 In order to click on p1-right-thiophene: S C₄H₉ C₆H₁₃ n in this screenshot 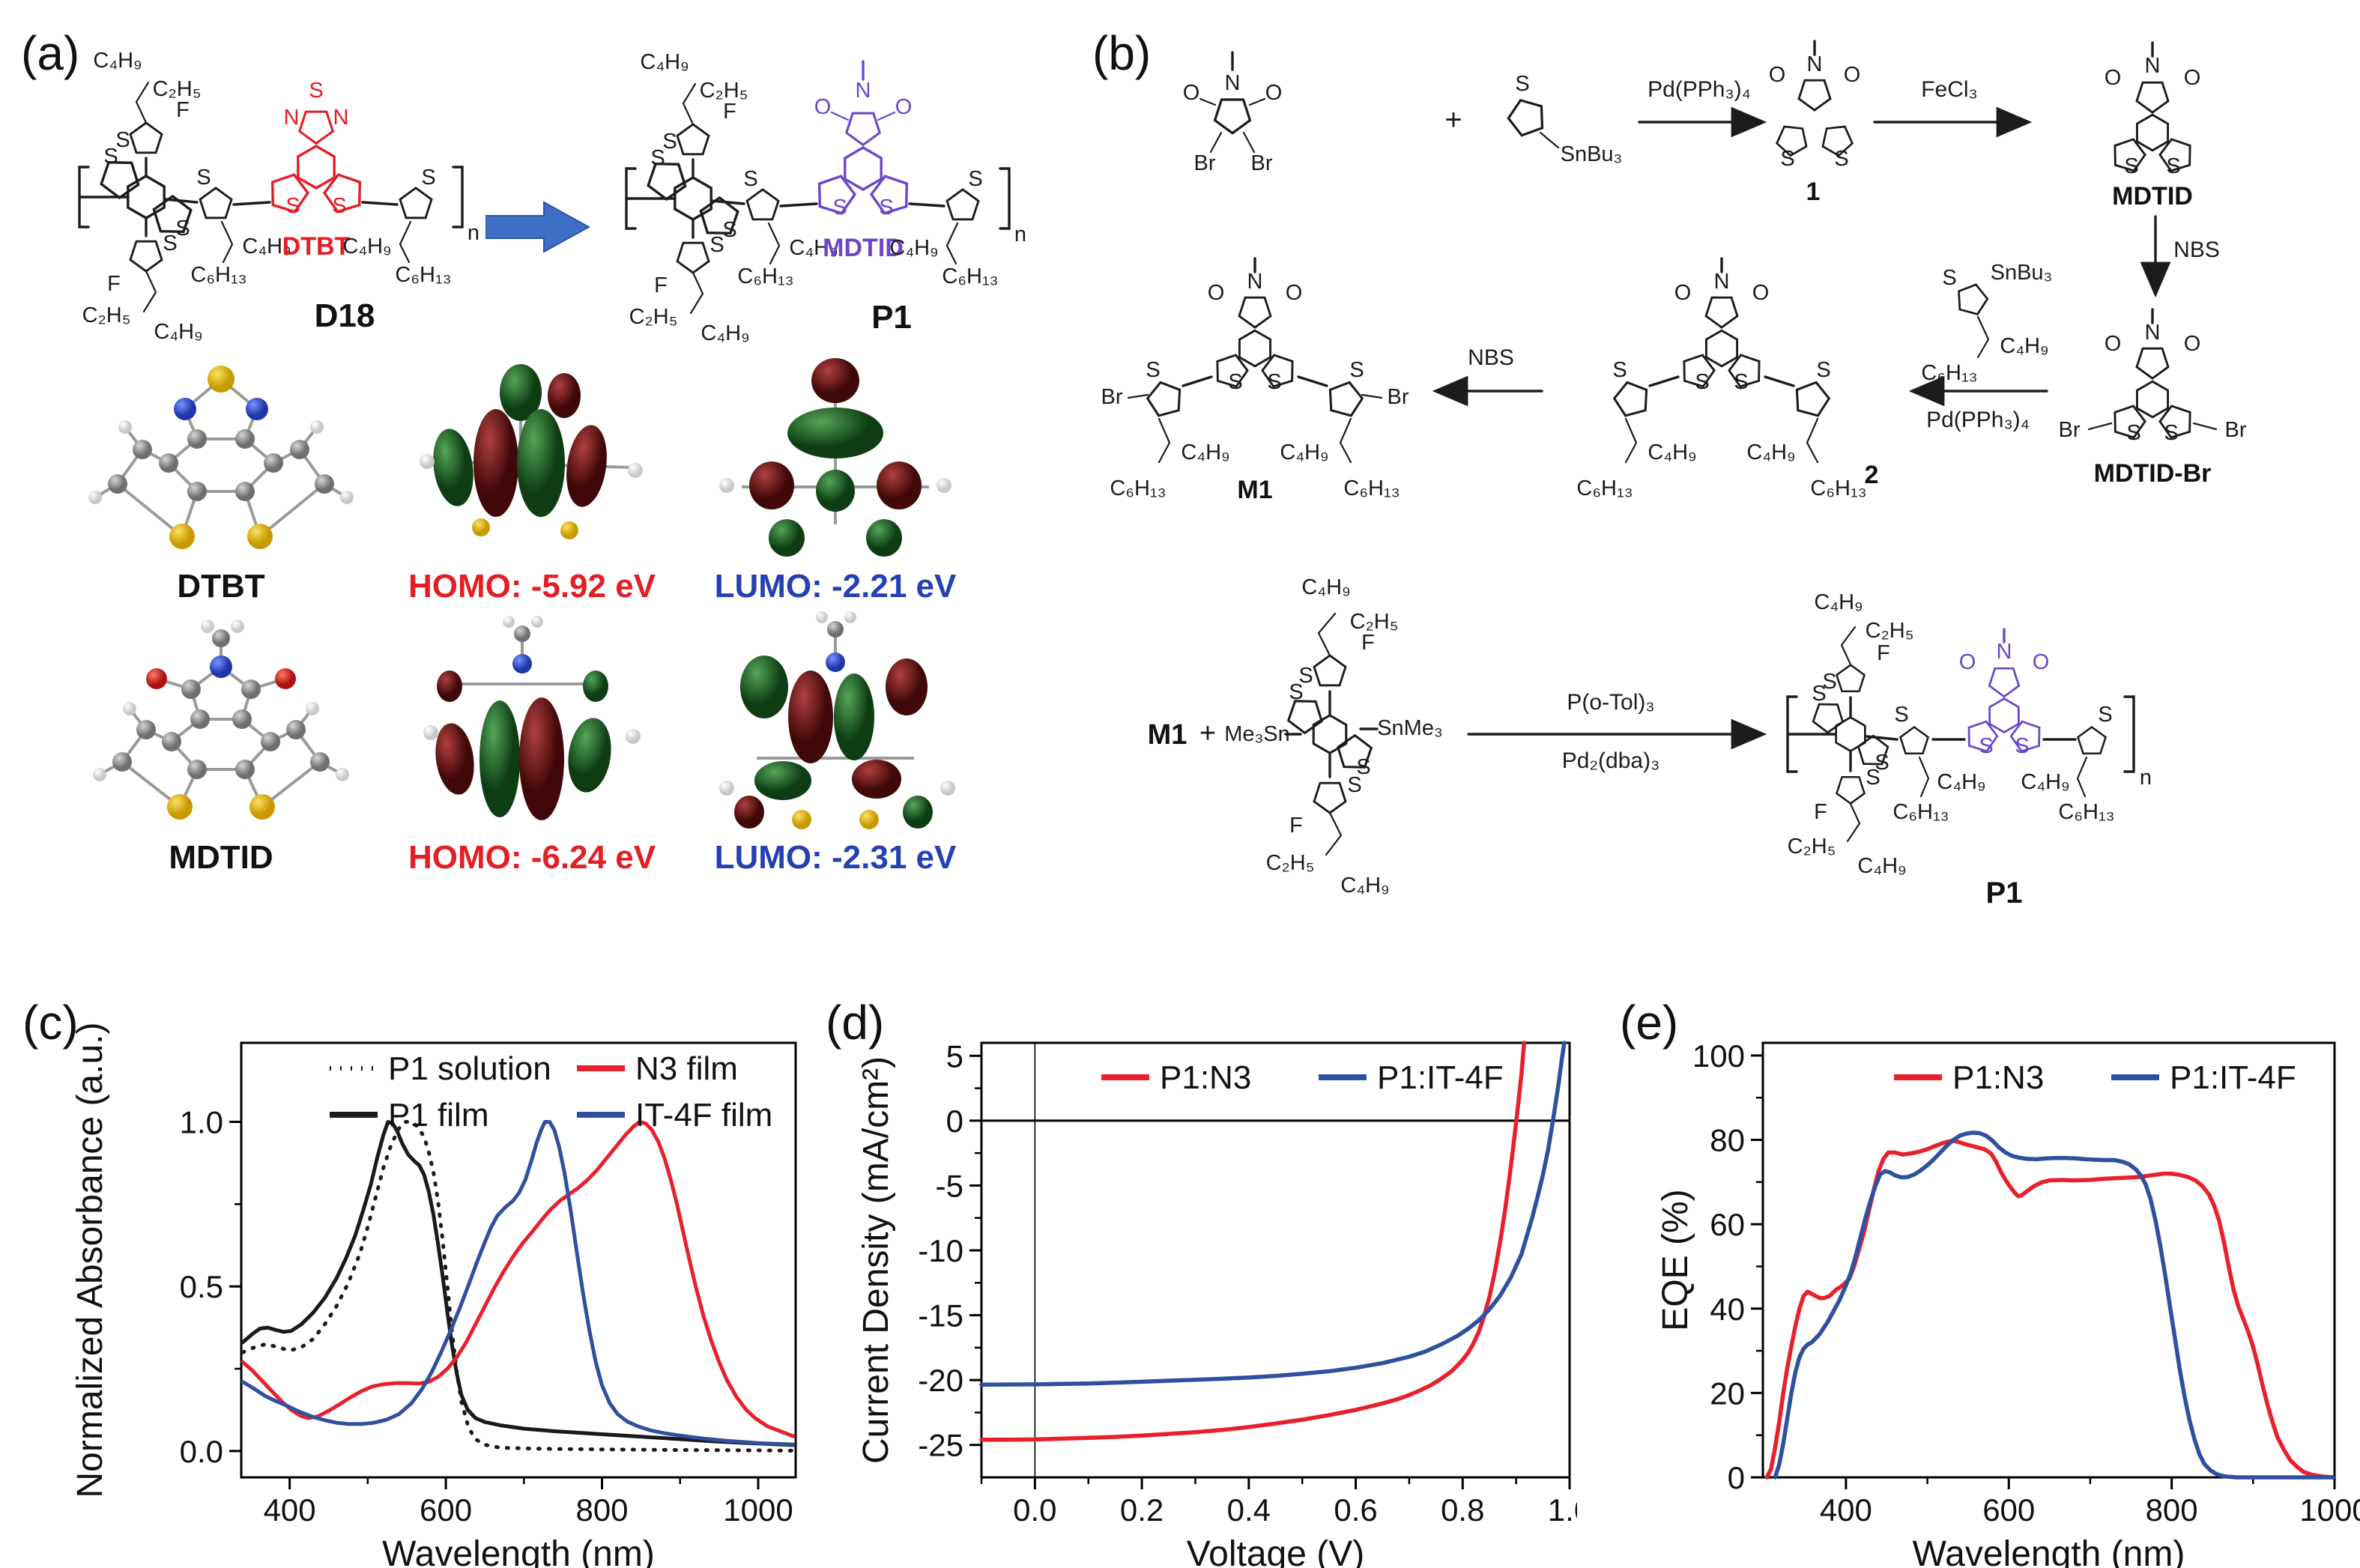, I will do `click(957, 227)`.